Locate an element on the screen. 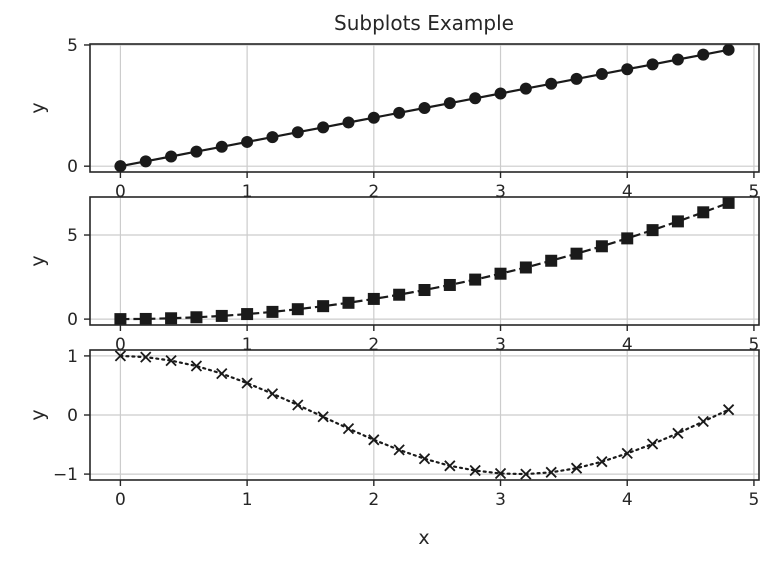  y-tick-label: −1 is located at coordinates (65, 475).